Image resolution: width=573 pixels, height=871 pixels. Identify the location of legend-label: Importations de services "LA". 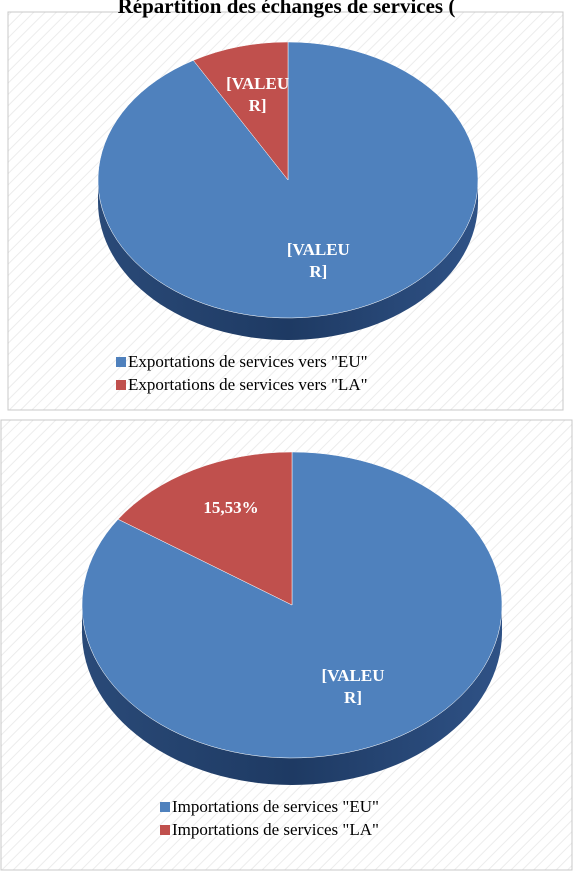
(275, 829).